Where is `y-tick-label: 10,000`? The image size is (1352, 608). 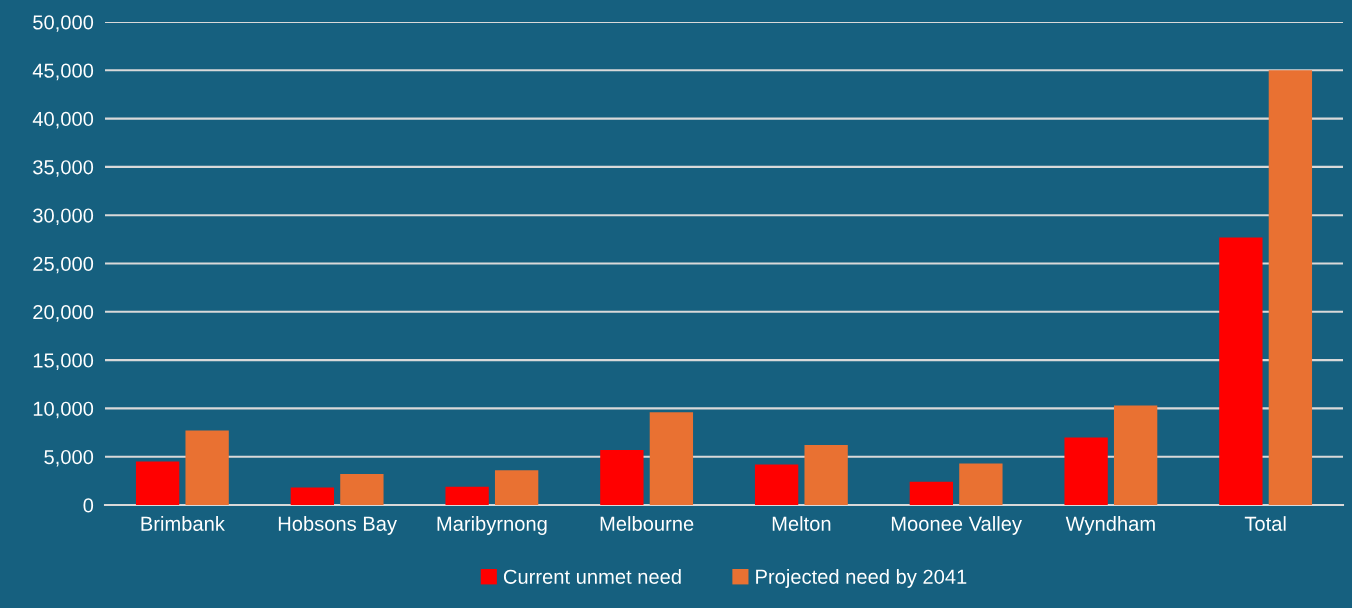
y-tick-label: 10,000 is located at coordinates (63, 410).